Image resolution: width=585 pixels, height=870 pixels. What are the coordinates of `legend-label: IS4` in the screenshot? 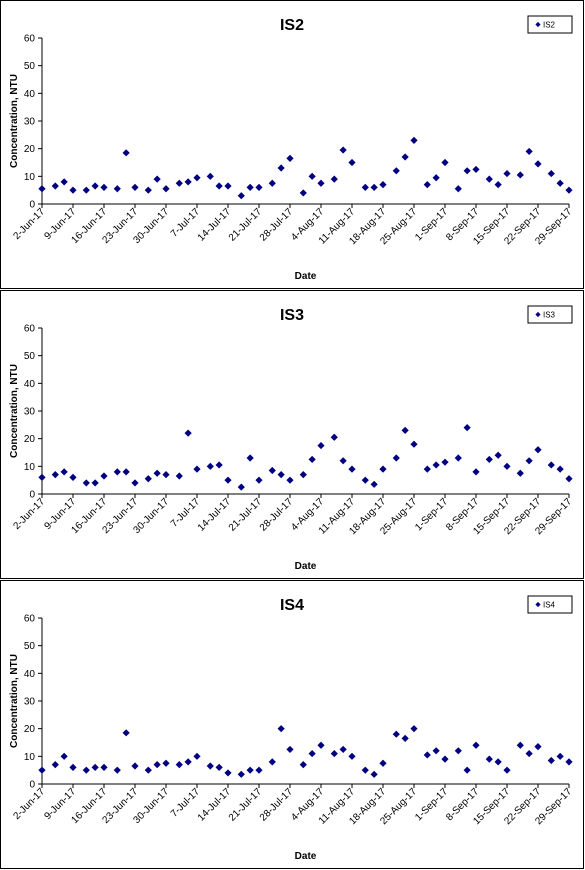 It's located at (549, 605).